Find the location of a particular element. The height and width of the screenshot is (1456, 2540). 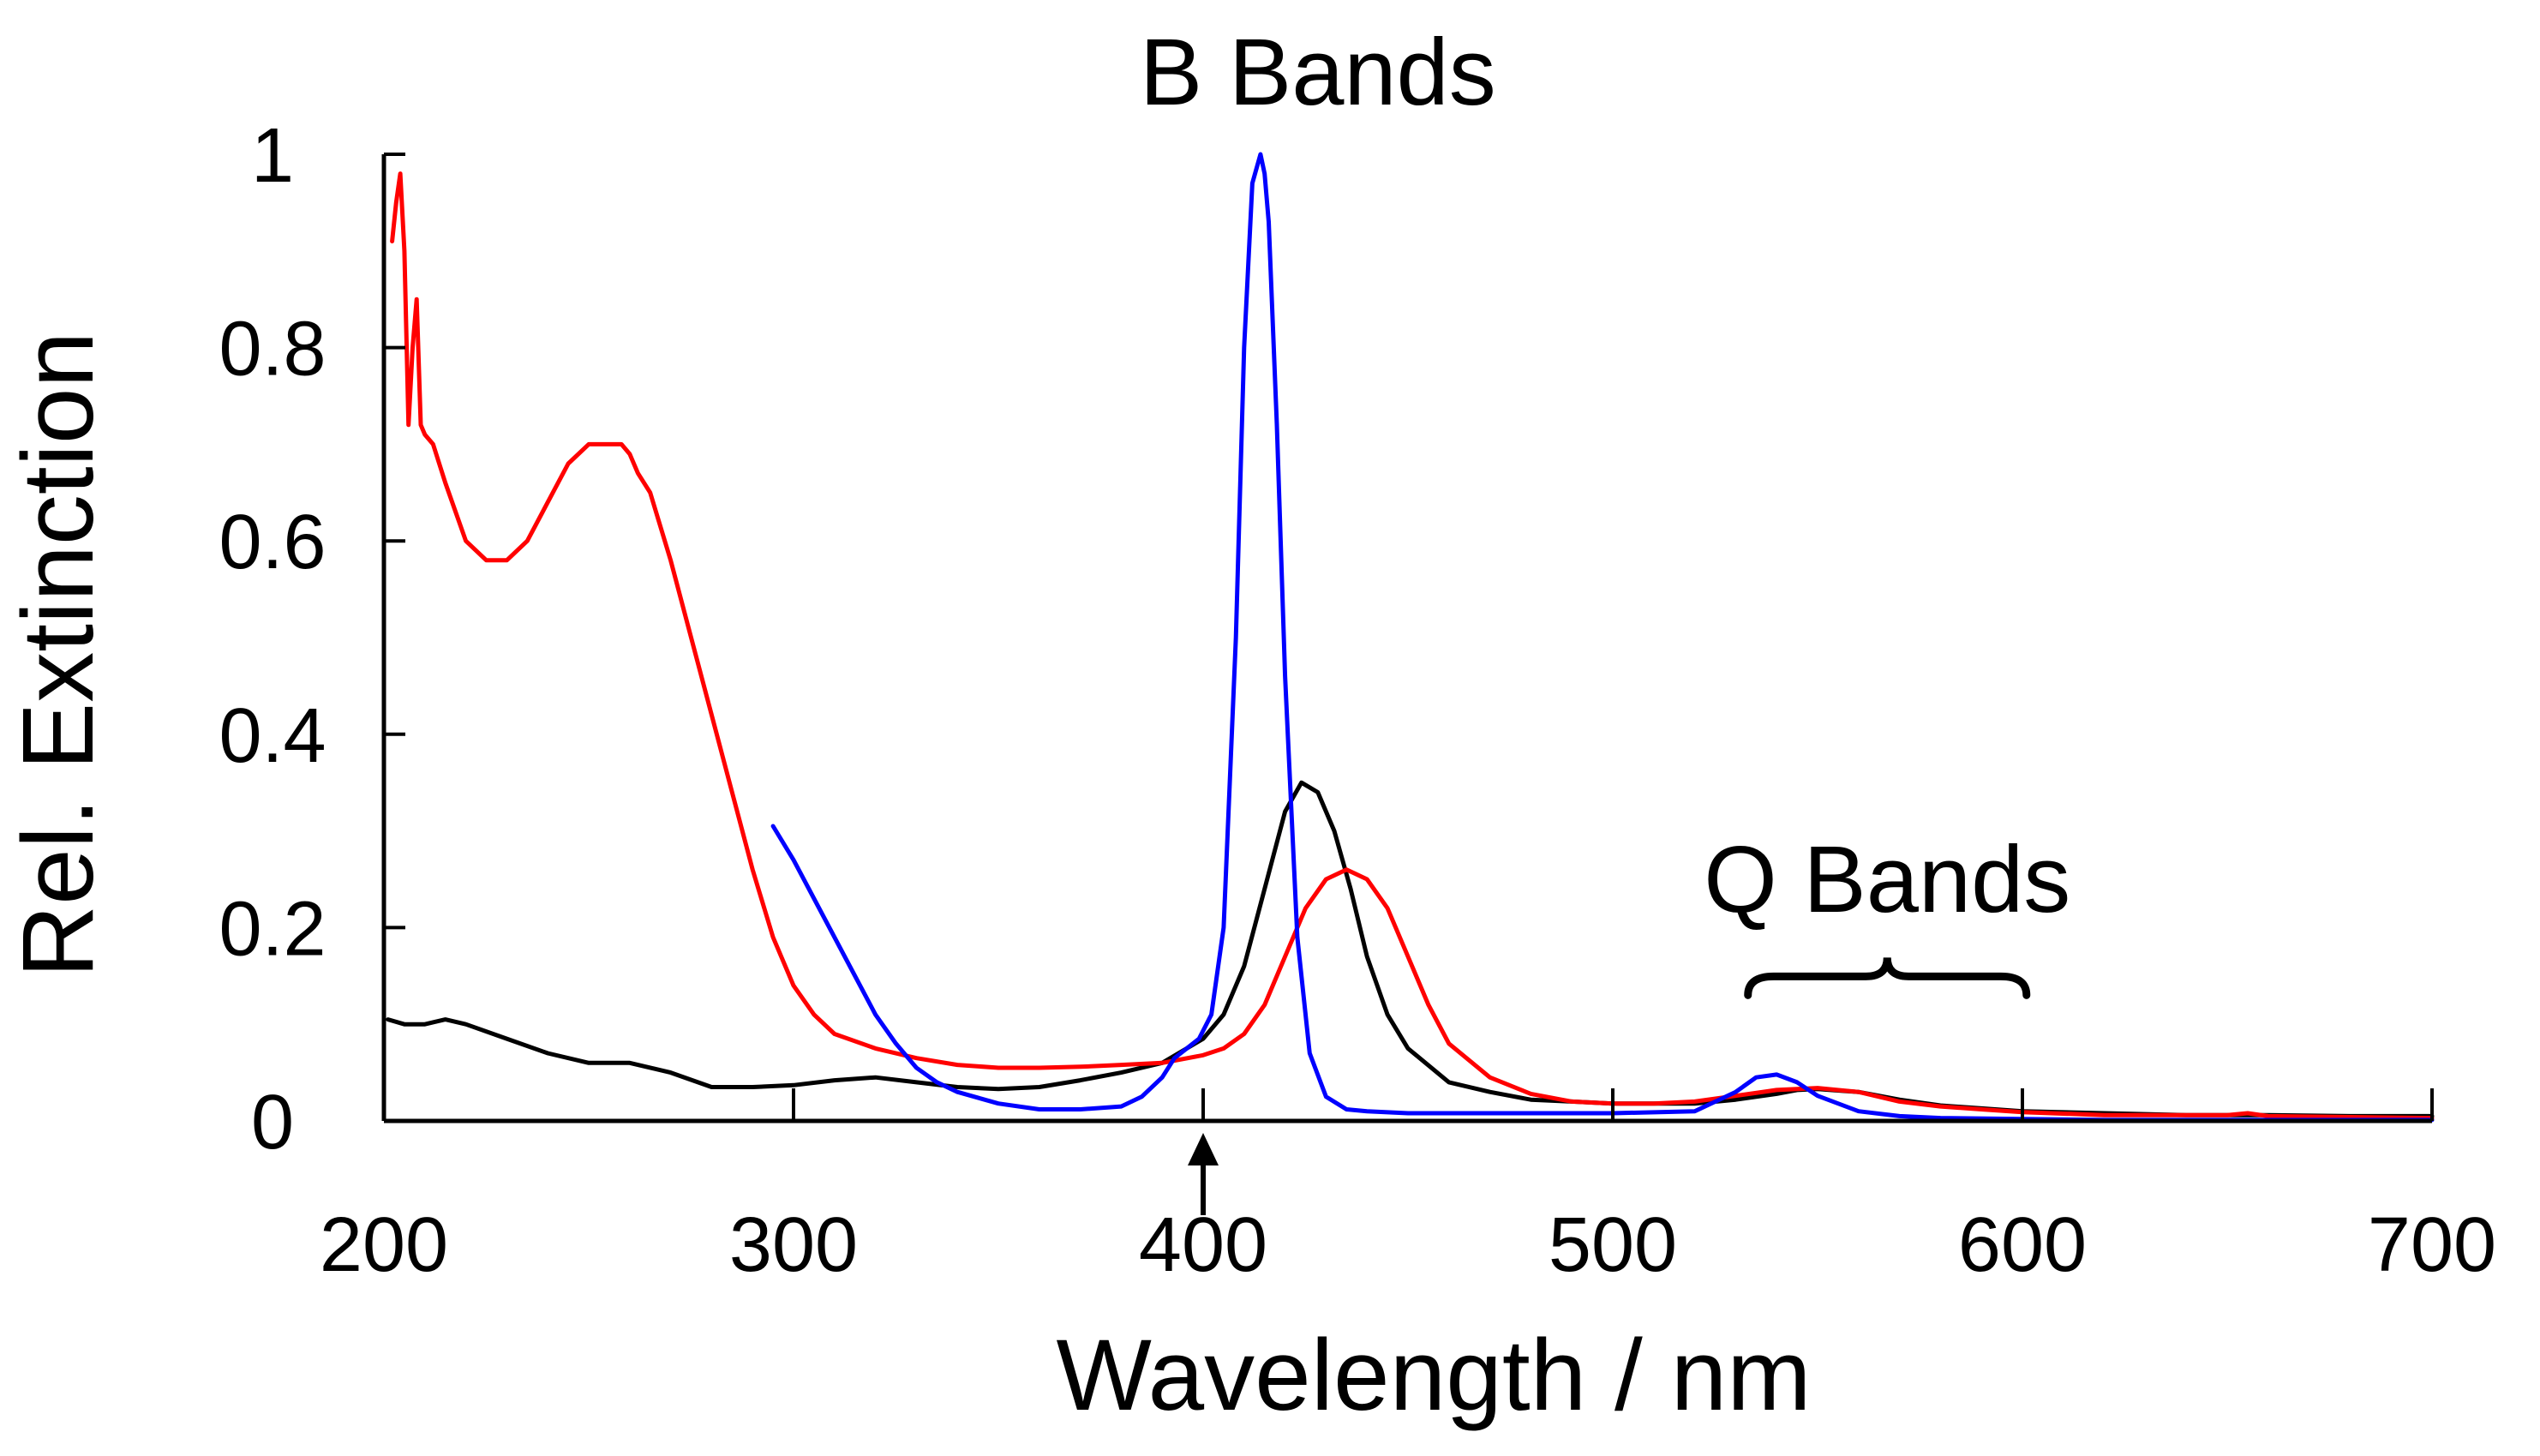

x-tick-label: 200 is located at coordinates (384, 1245).